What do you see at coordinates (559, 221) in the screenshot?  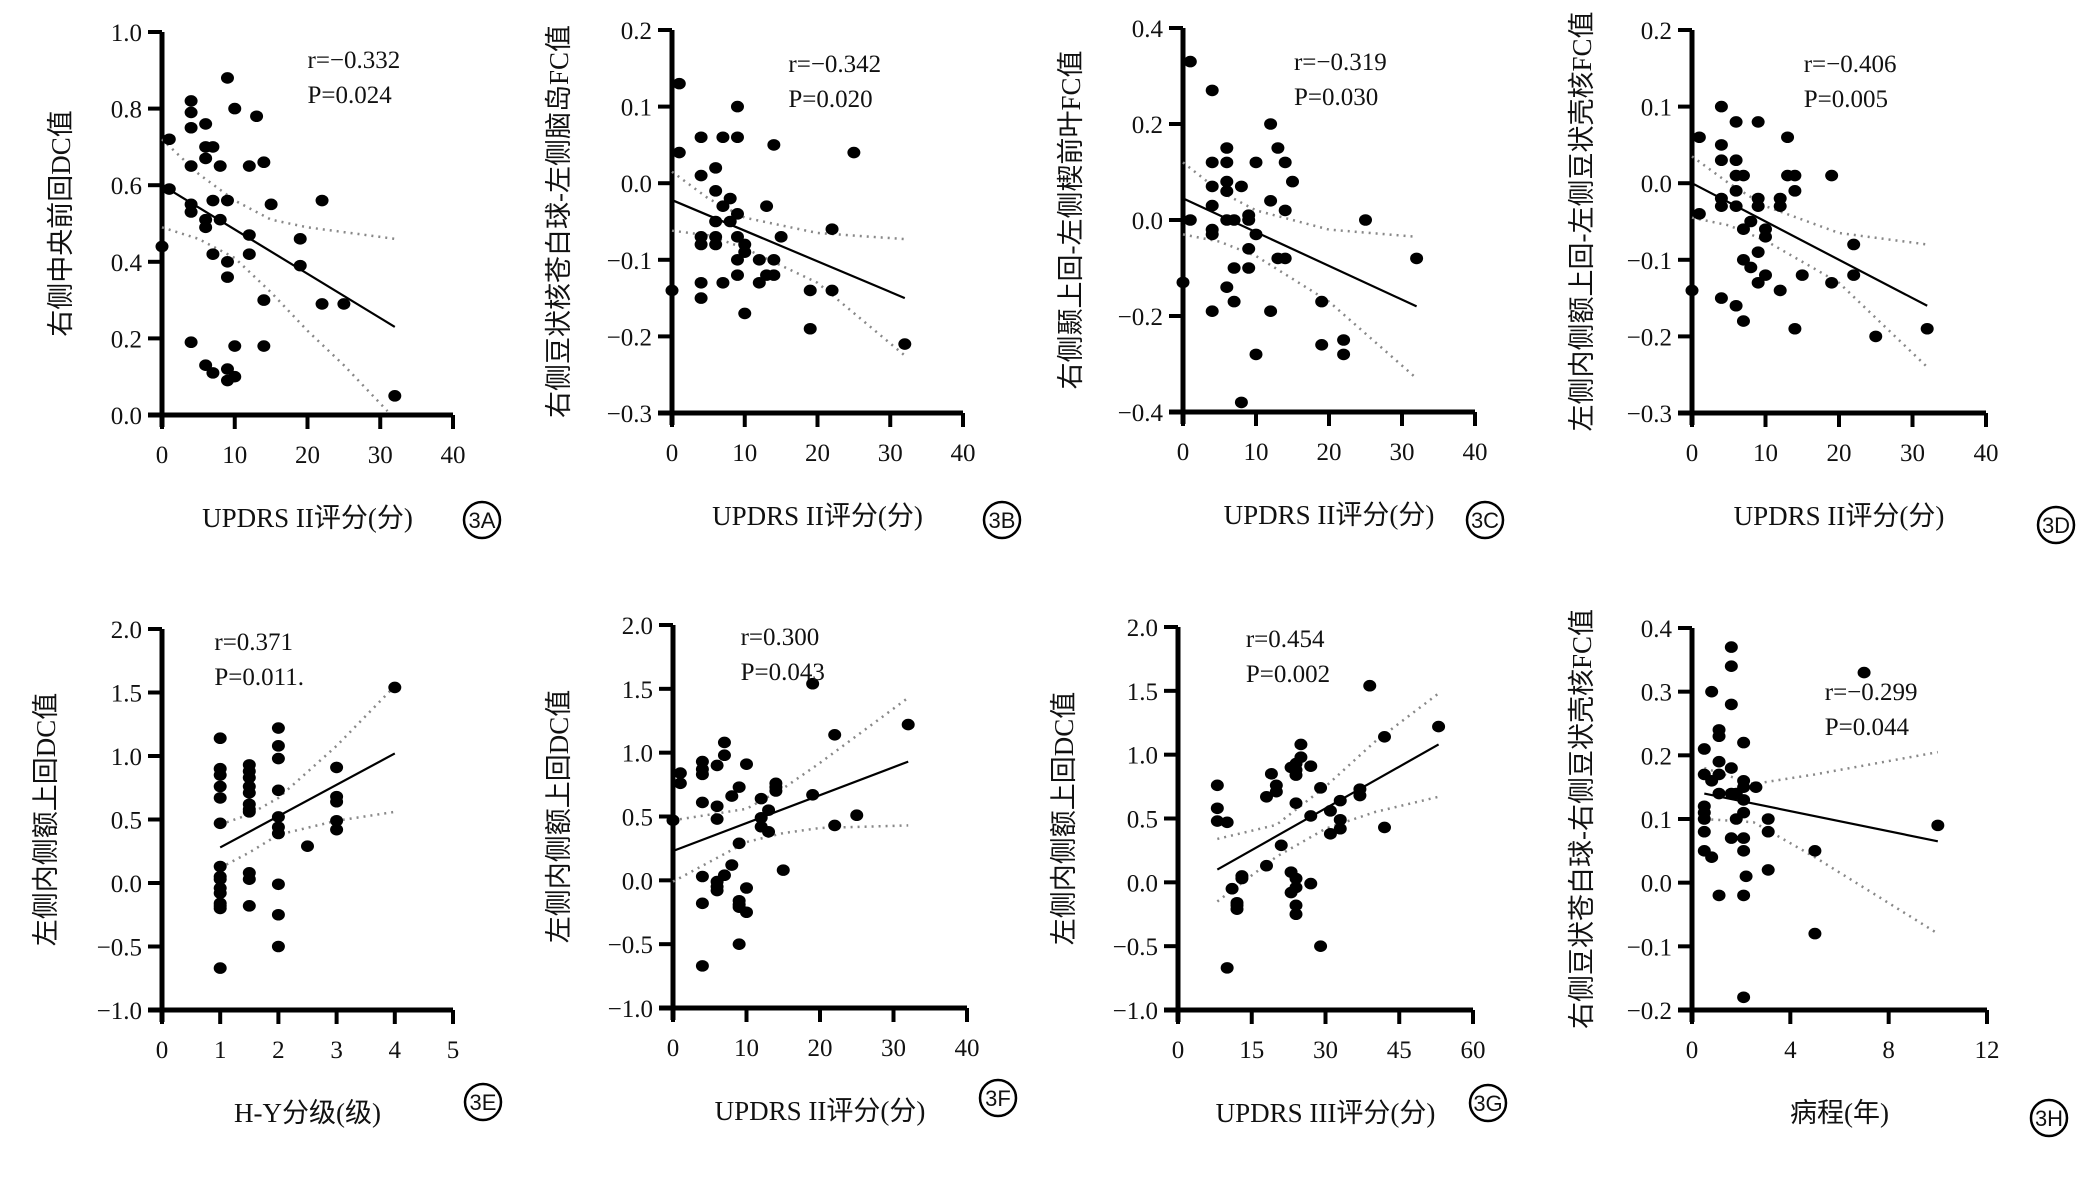 I see `y-axis-label: 右侧豆状核苍白球-左侧脑岛FC值` at bounding box center [559, 221].